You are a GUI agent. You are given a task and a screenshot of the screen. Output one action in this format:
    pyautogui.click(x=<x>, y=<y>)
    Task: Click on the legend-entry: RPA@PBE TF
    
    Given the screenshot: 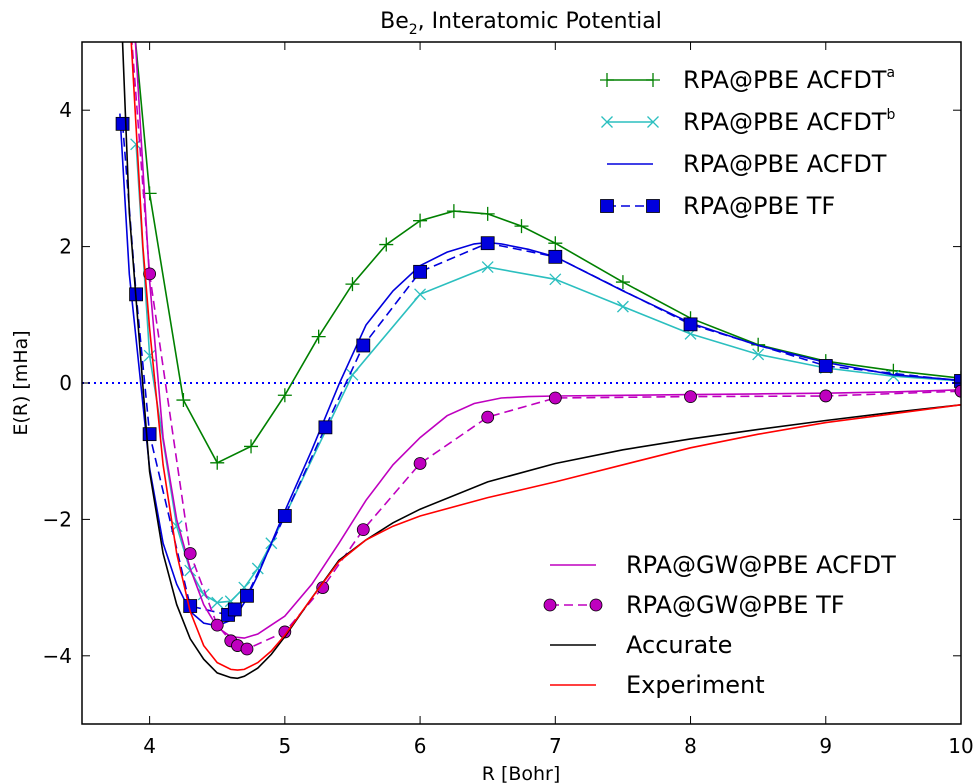 What is the action you would take?
    pyautogui.click(x=717, y=206)
    